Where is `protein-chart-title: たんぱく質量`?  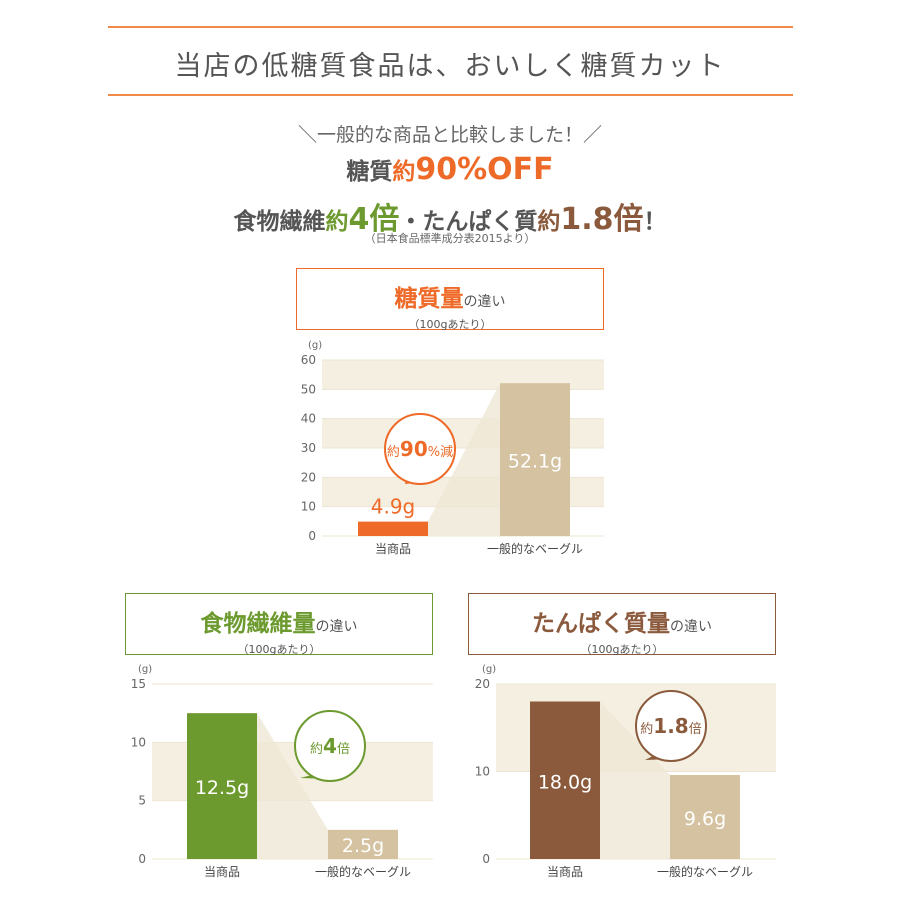 protein-chart-title: たんぱく質量 is located at coordinates (601, 624).